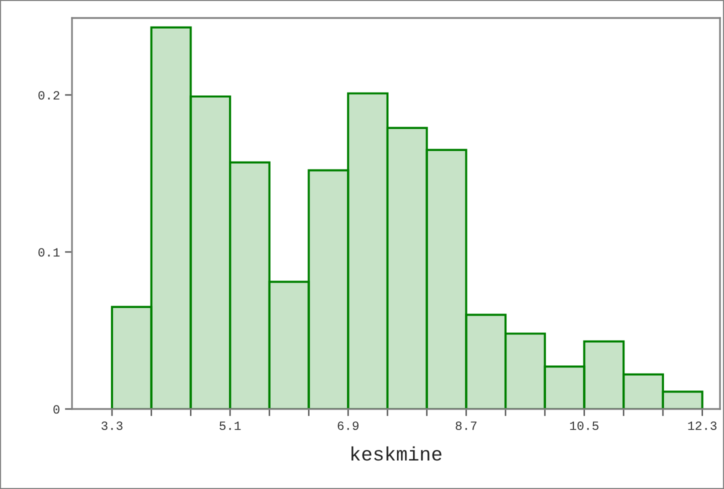 The width and height of the screenshot is (724, 489). Describe the element at coordinates (702, 426) in the screenshot. I see `x-tick-label: 12.3` at that location.